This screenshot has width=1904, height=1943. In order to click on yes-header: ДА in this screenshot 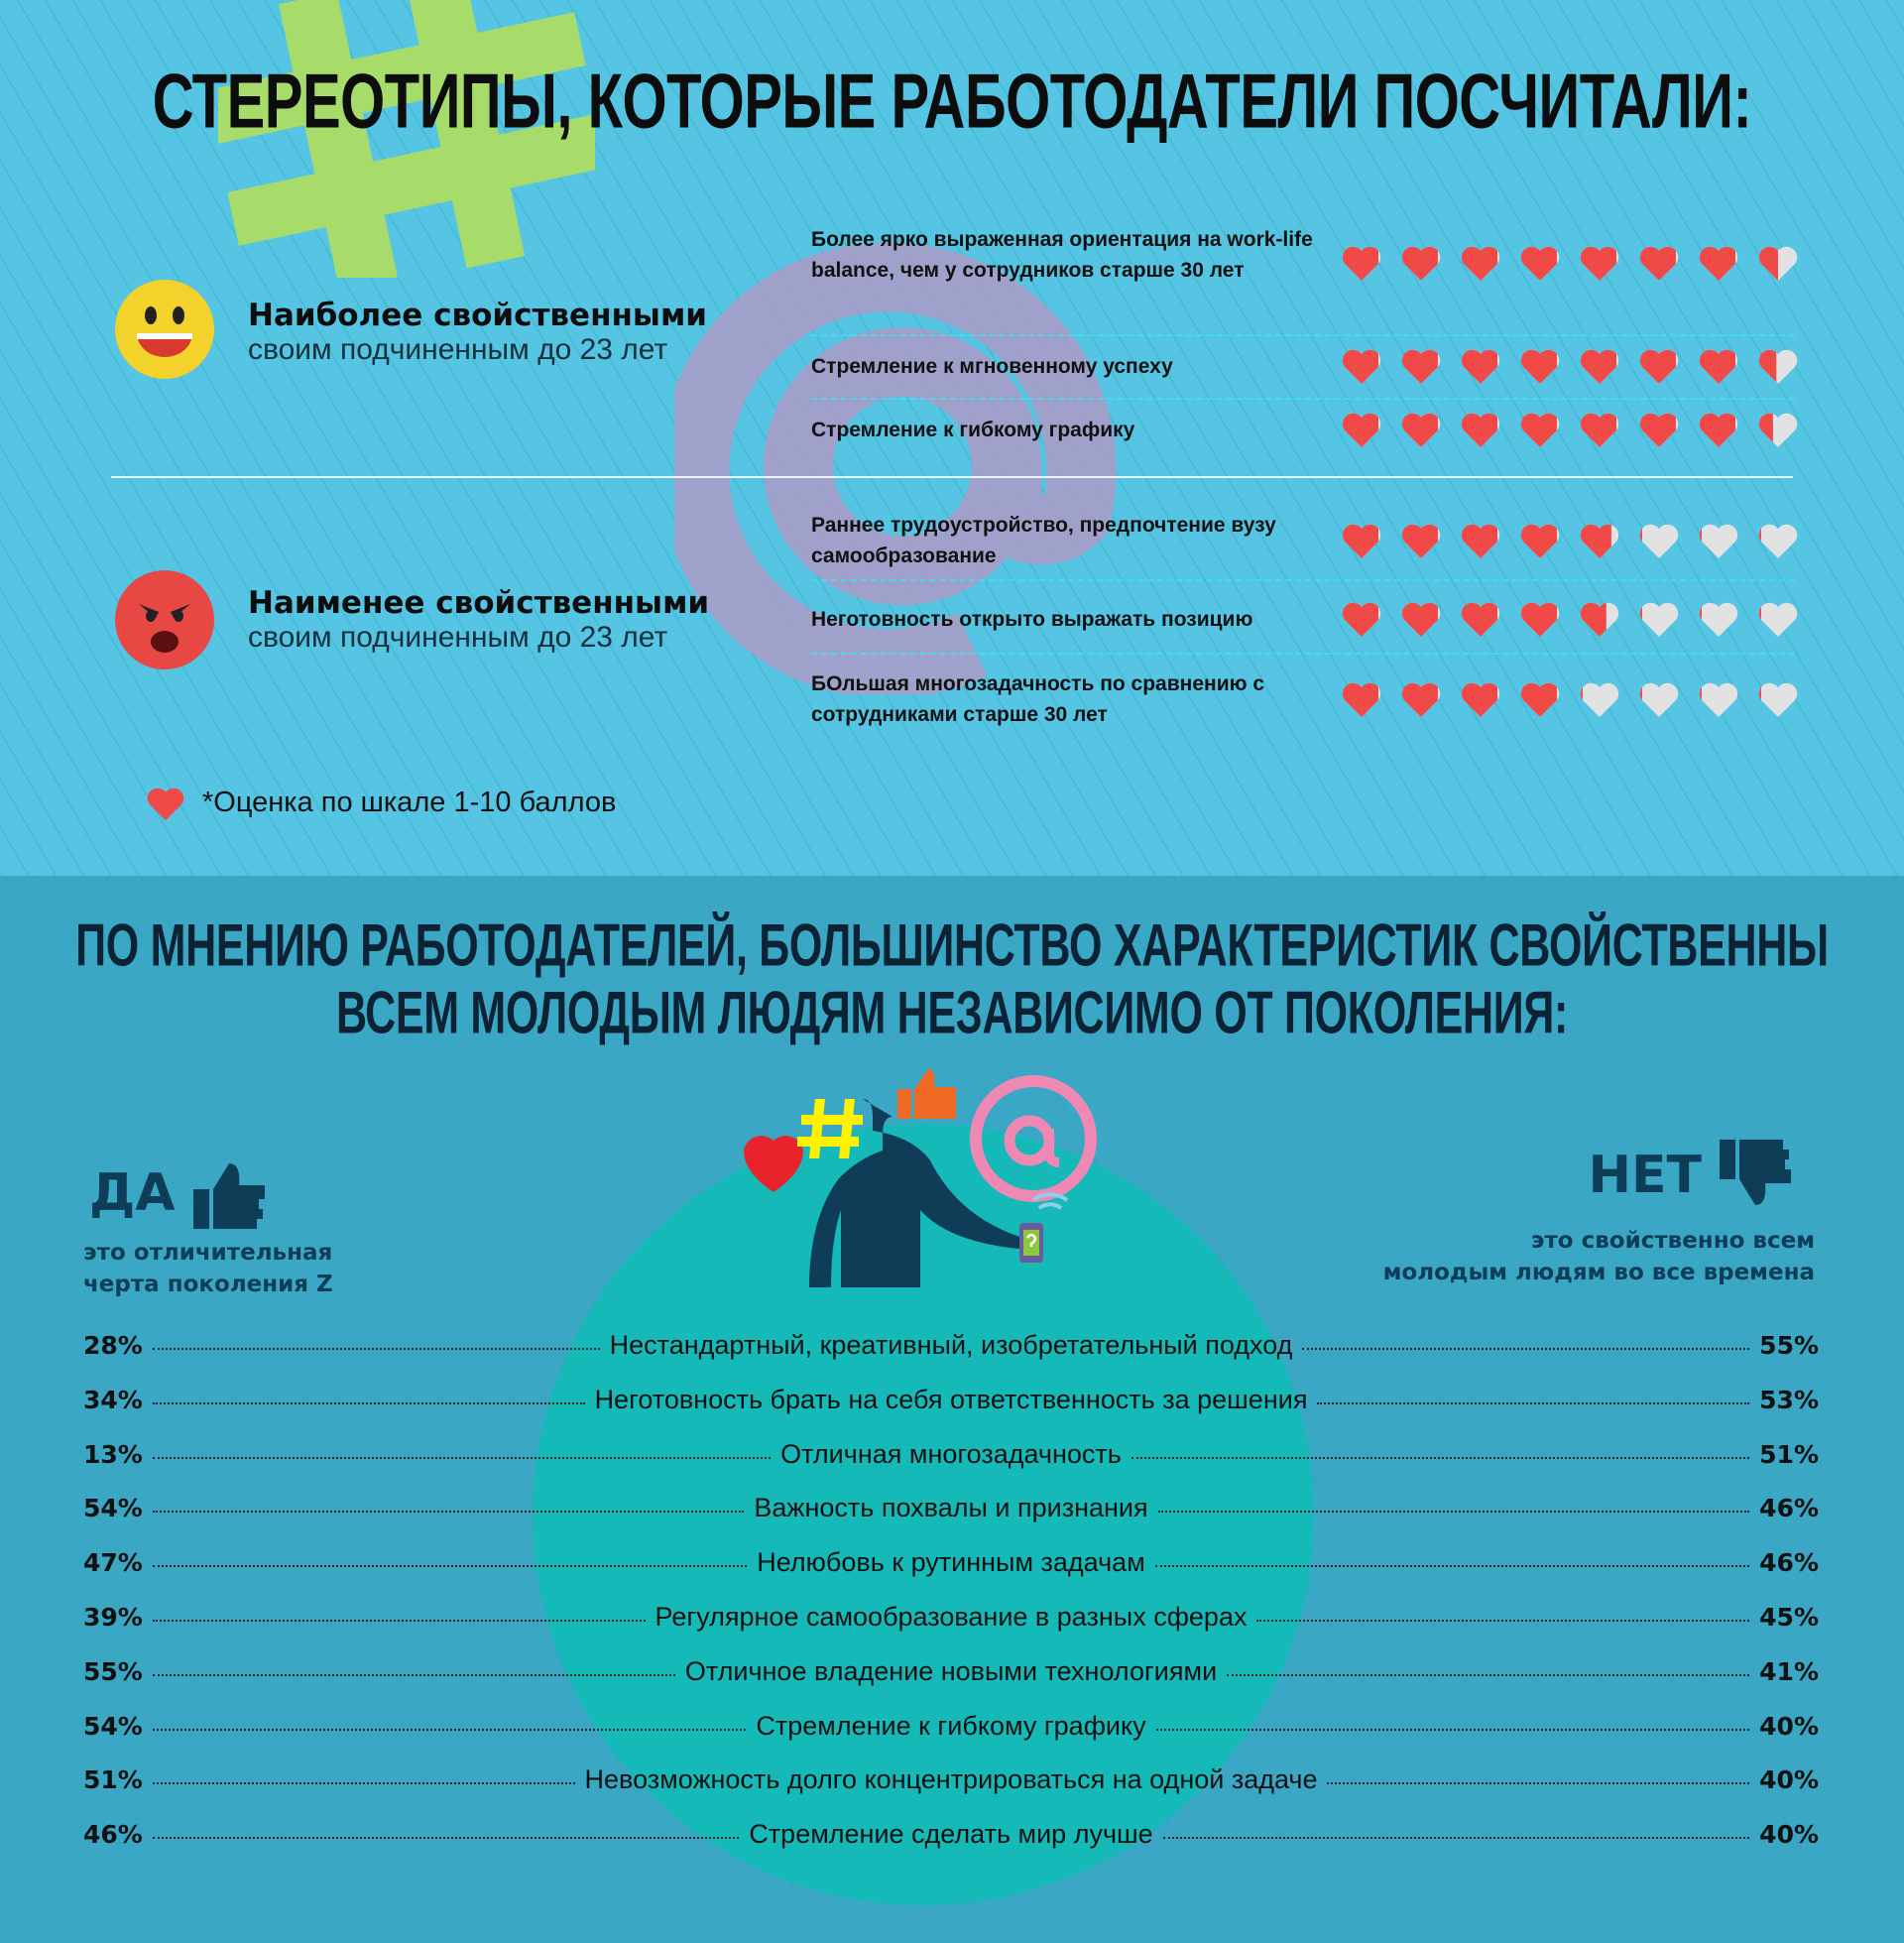, I will do `click(179, 1193)`.